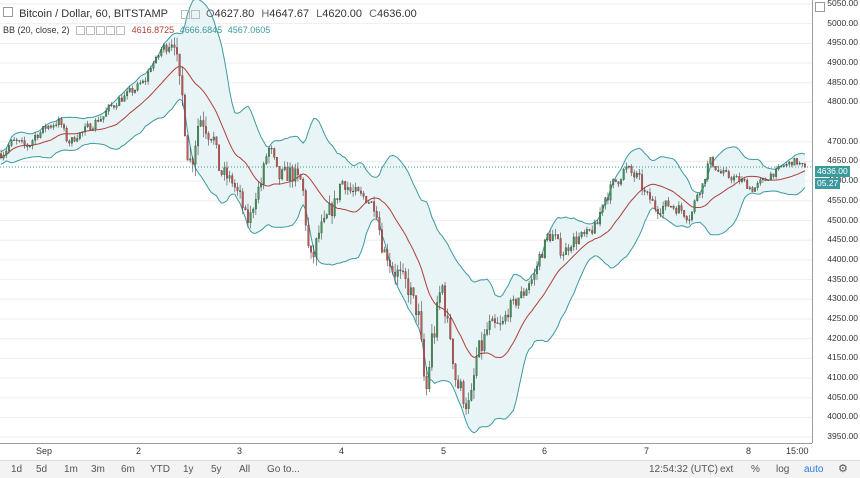 This screenshot has height=478, width=860. Describe the element at coordinates (406, 452) in the screenshot. I see `time-axis: Sep 2 3 4 5 6 7 8 15:00` at that location.